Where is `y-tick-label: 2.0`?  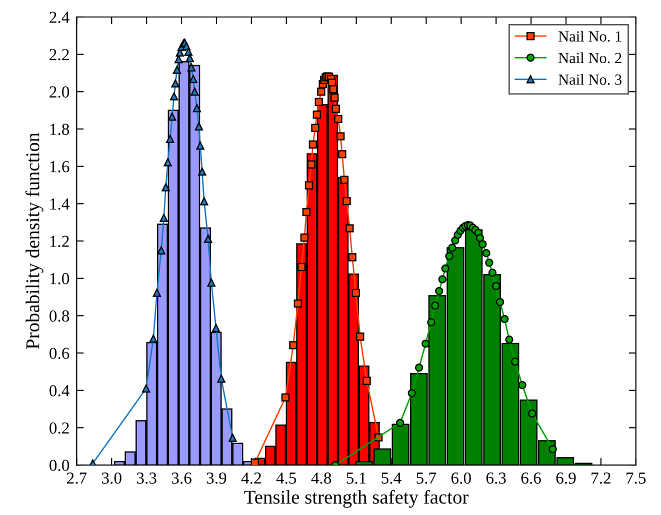 y-tick-label: 2.0 is located at coordinates (60, 92).